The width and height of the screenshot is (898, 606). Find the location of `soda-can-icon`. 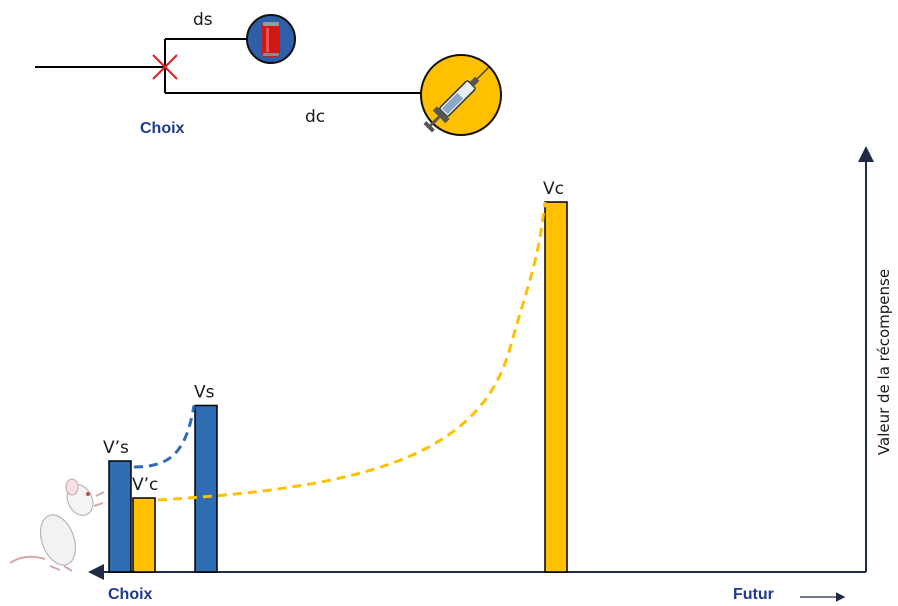

soda-can-icon is located at coordinates (271, 39).